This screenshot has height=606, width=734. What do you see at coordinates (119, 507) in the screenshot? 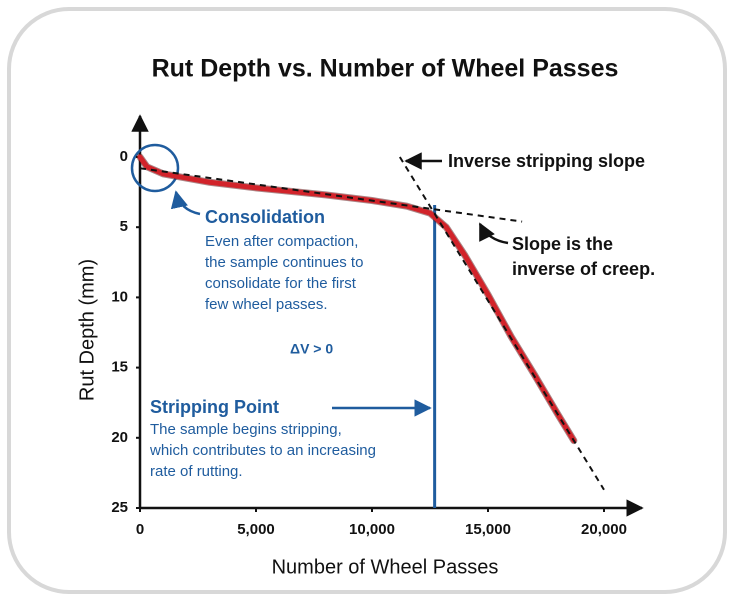
I see `y-tick-label: 25` at bounding box center [119, 507].